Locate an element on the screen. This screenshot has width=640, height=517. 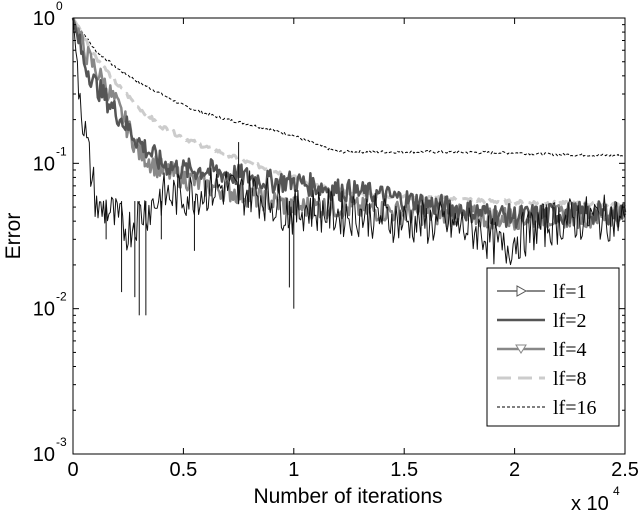
x-multiplier-exp: 4 is located at coordinates (616, 491).